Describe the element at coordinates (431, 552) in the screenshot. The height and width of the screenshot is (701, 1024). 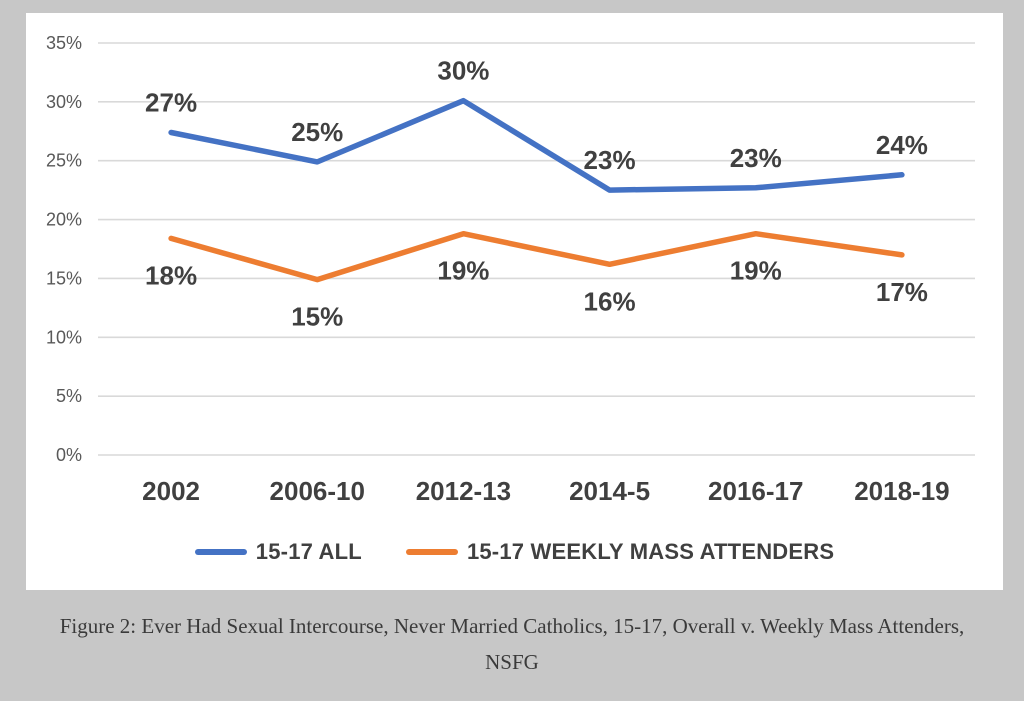
I see `legend-line-swatch-orange` at that location.